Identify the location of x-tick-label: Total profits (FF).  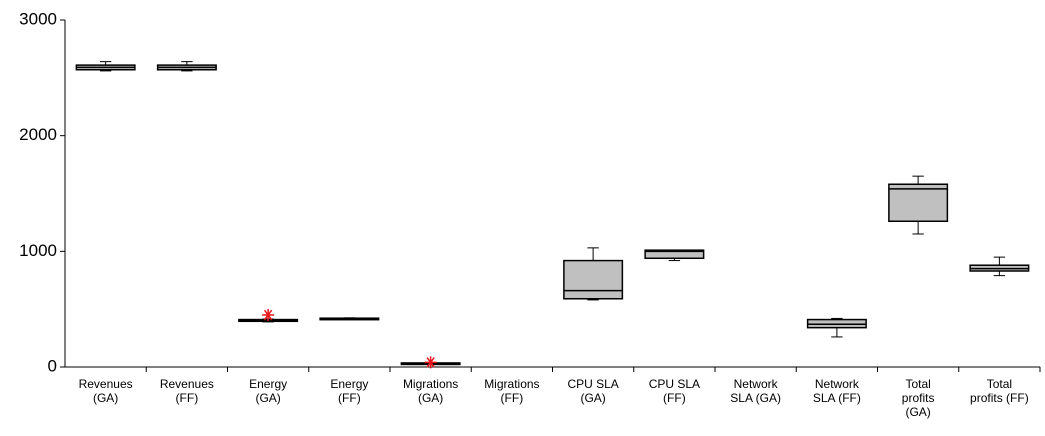
(999, 391).